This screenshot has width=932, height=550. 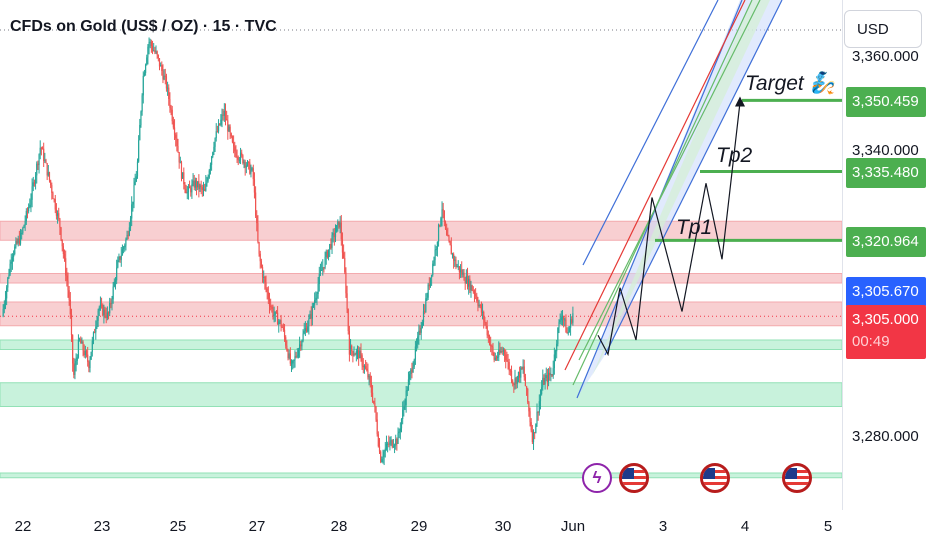 What do you see at coordinates (143, 26) in the screenshot?
I see `chart-title: CFDs on Gold (US$ / OZ) · 15 · TVC` at bounding box center [143, 26].